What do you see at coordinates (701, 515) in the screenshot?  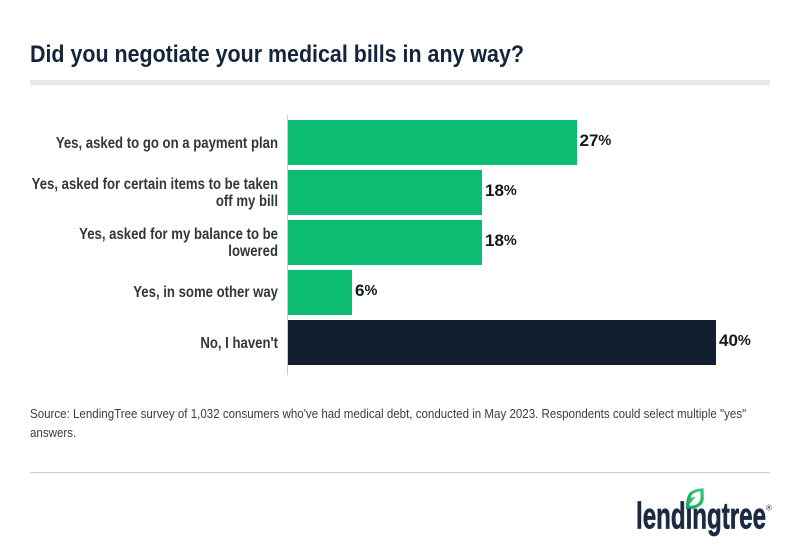 I see `svg-text: lendıngtree` at bounding box center [701, 515].